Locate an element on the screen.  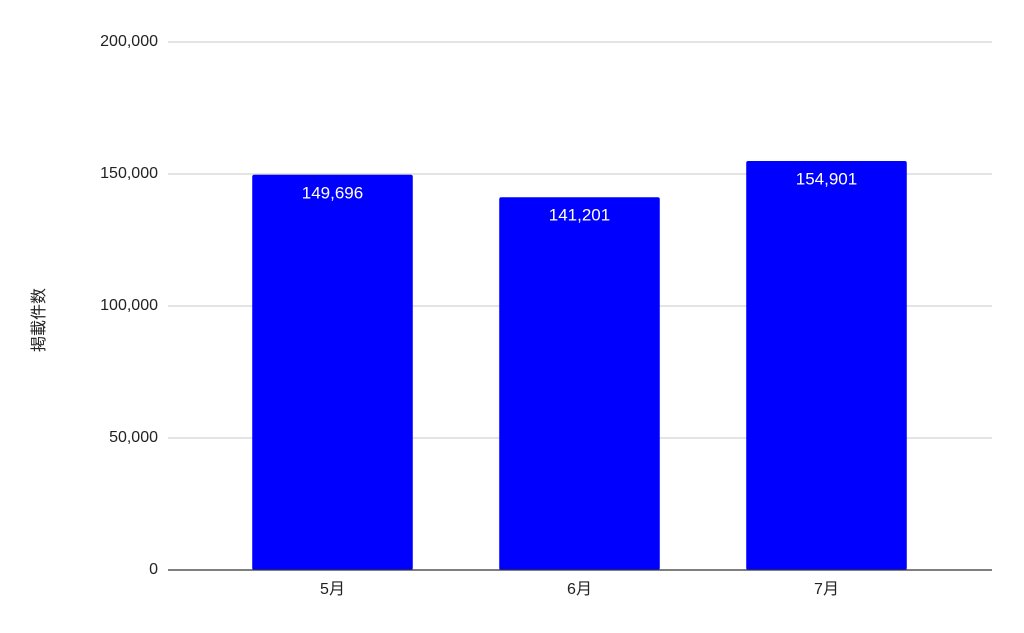
x-tick-label: 5月 is located at coordinates (332, 589).